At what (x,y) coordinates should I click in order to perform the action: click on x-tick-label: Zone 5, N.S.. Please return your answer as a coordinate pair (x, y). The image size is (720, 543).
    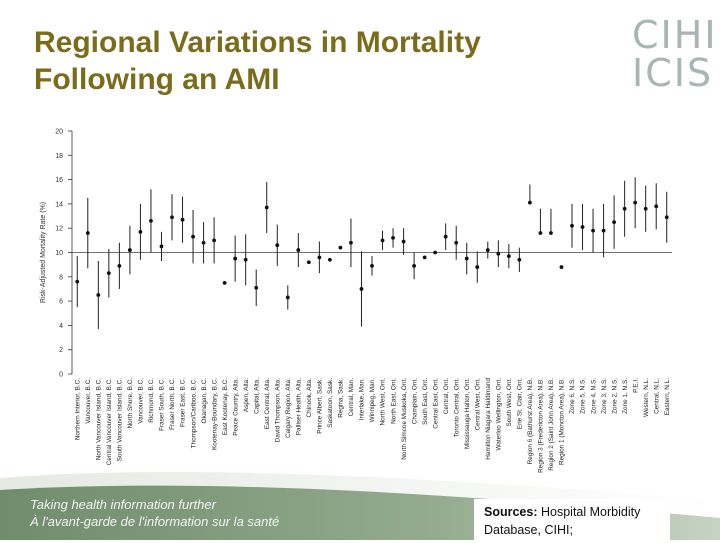
    Looking at the image, I should click on (583, 396).